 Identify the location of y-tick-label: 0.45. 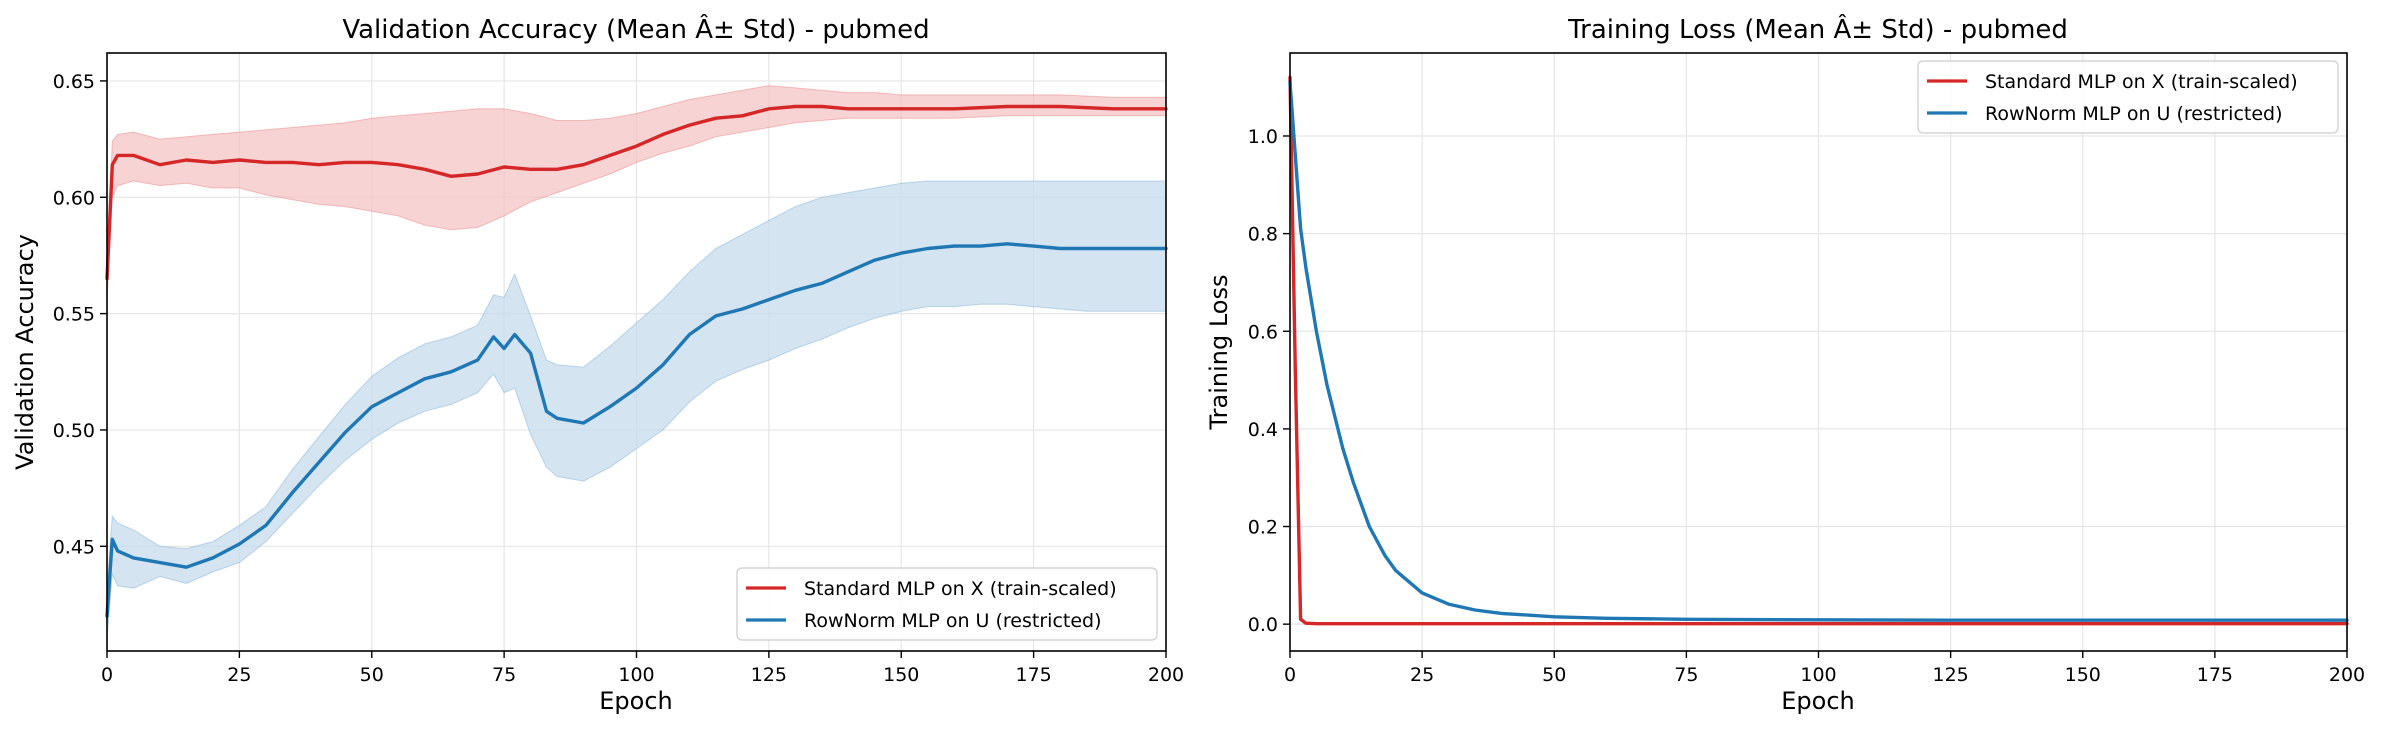
(74, 547).